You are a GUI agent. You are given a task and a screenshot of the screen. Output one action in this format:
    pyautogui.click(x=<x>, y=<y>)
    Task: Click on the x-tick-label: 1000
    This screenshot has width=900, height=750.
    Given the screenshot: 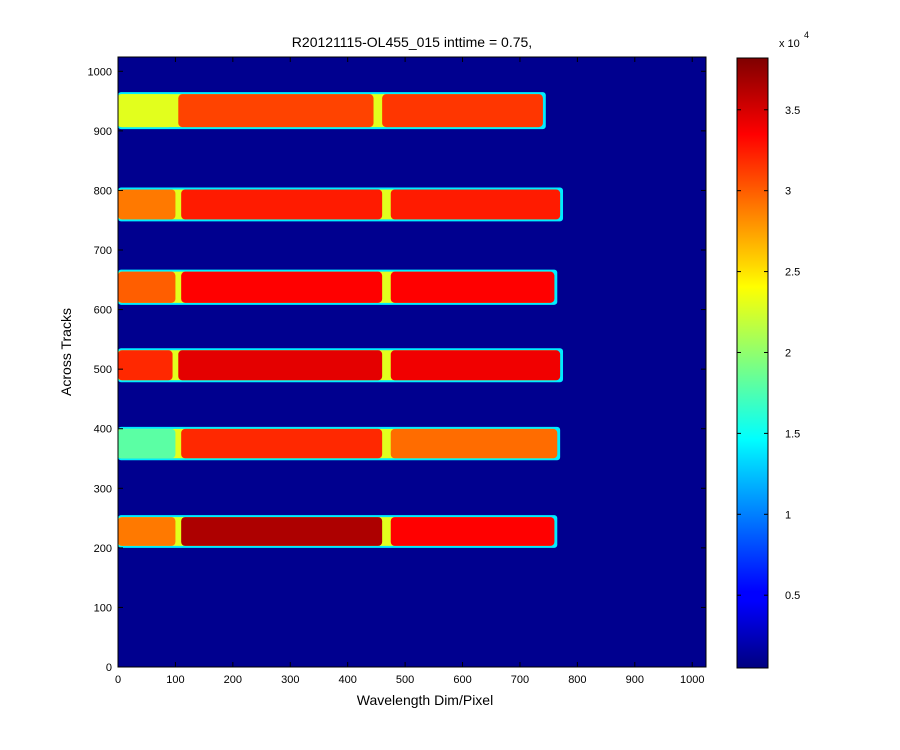 What is the action you would take?
    pyautogui.click(x=692, y=680)
    